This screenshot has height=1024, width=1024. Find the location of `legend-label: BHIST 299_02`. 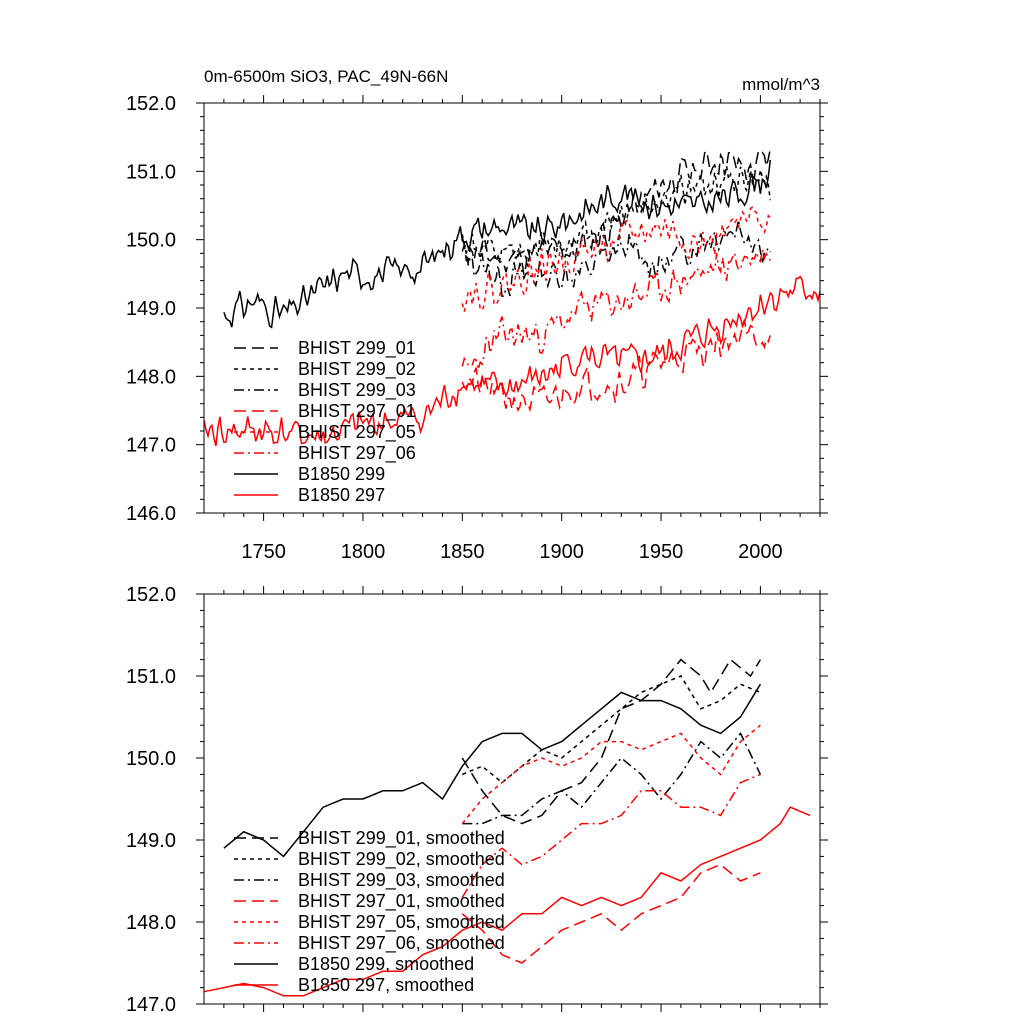

legend-label: BHIST 299_02 is located at coordinates (357, 369).